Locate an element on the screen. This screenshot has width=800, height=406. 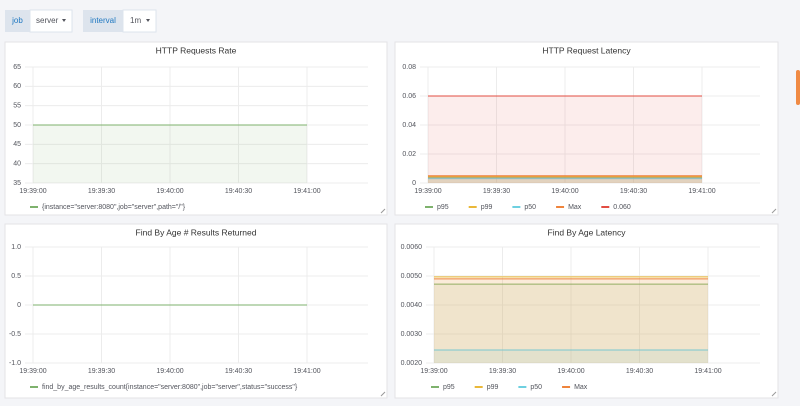
y-tick-label: 0.02 is located at coordinates (409, 154).